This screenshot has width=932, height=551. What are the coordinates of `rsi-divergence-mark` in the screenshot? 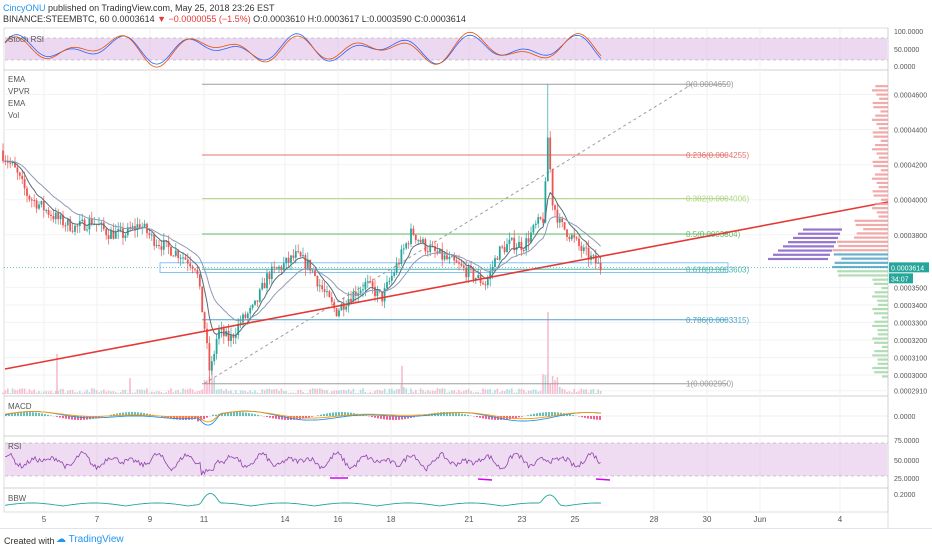 It's located at (485, 479).